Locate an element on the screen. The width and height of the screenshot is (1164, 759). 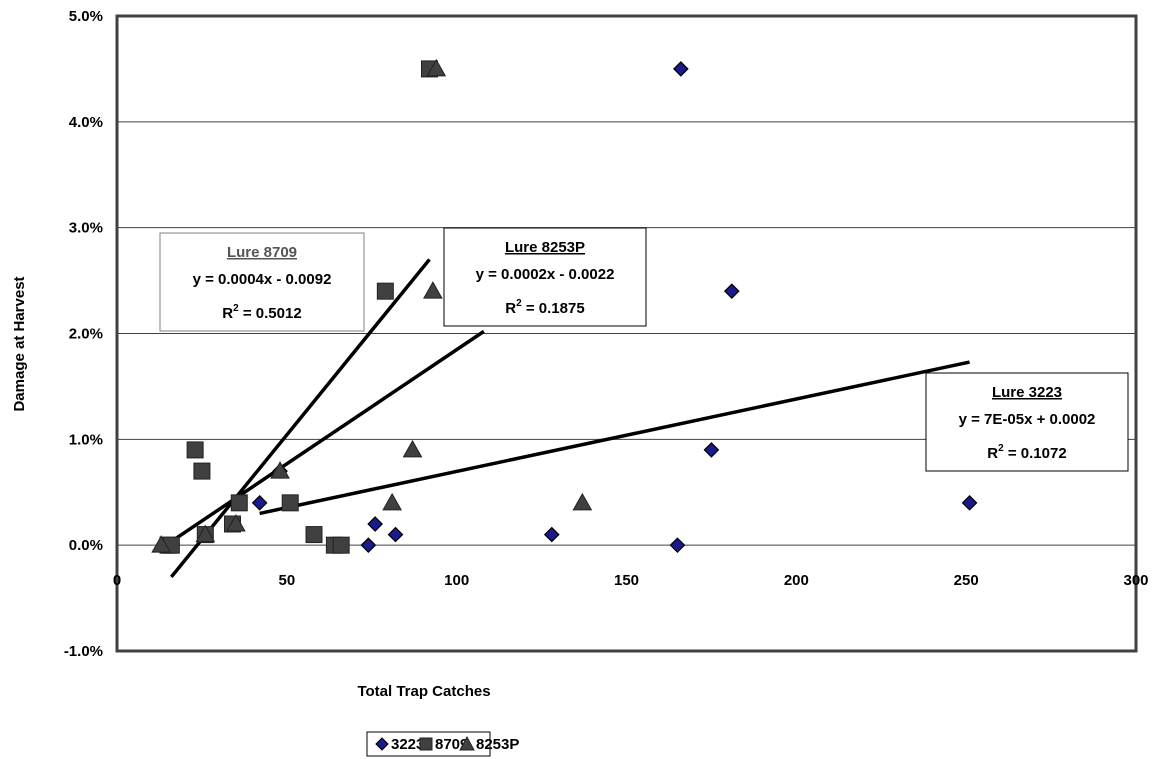
y-tick-label: 4.0% is located at coordinates (86, 122).